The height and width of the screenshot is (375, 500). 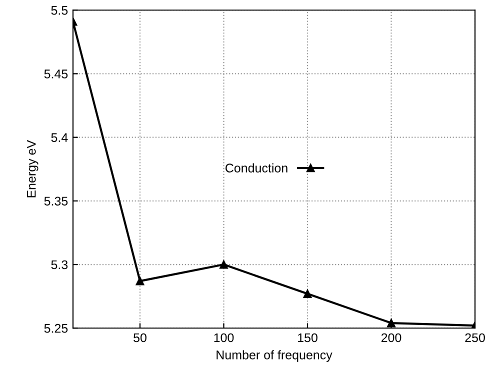 What do you see at coordinates (257, 167) in the screenshot?
I see `legend-label: Conduction` at bounding box center [257, 167].